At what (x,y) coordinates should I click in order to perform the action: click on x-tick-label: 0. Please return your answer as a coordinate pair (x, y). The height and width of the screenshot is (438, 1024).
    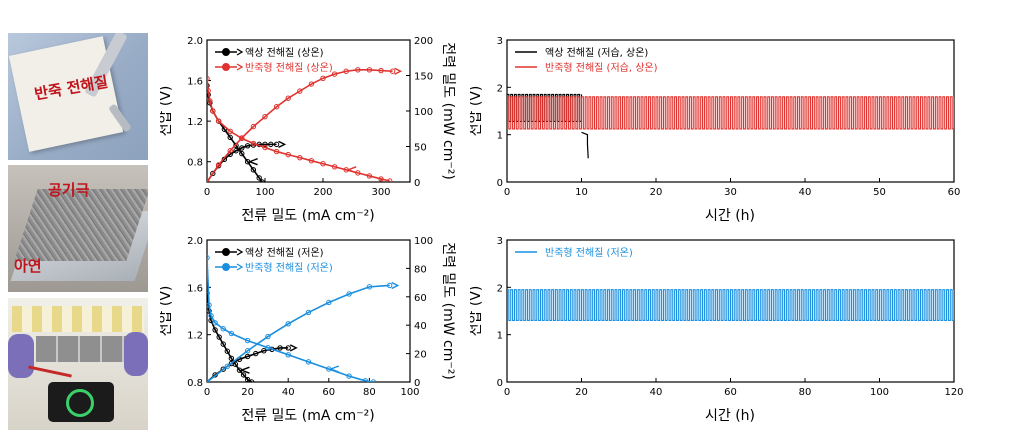
    Looking at the image, I should click on (207, 392).